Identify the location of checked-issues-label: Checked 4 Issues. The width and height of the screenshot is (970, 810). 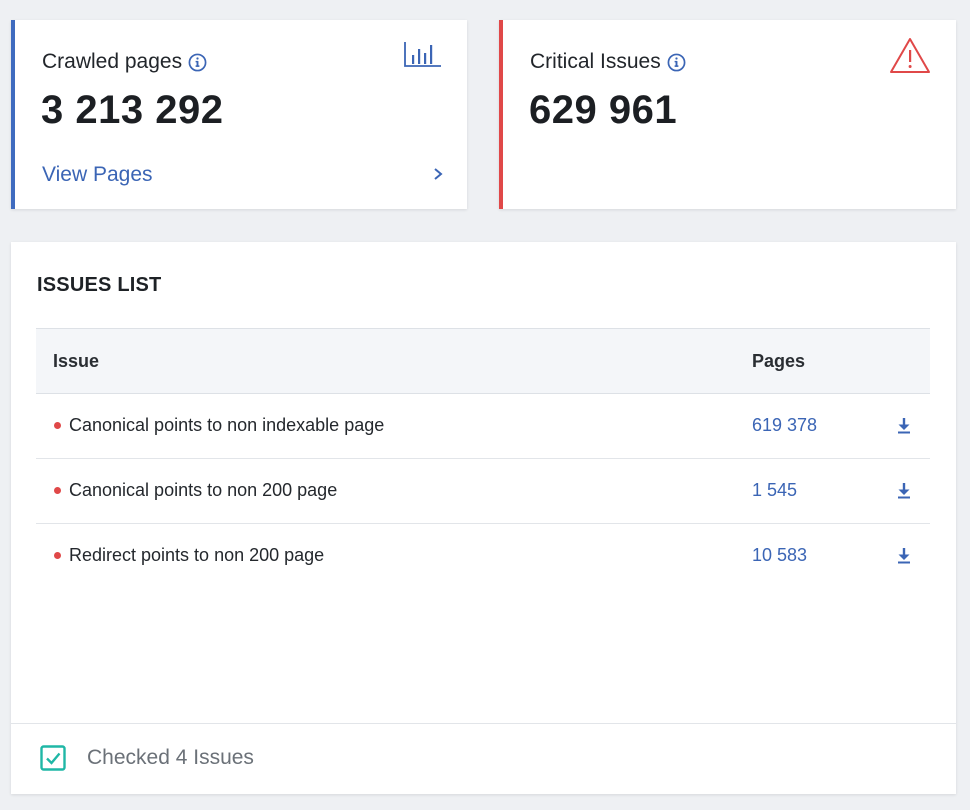
(170, 757).